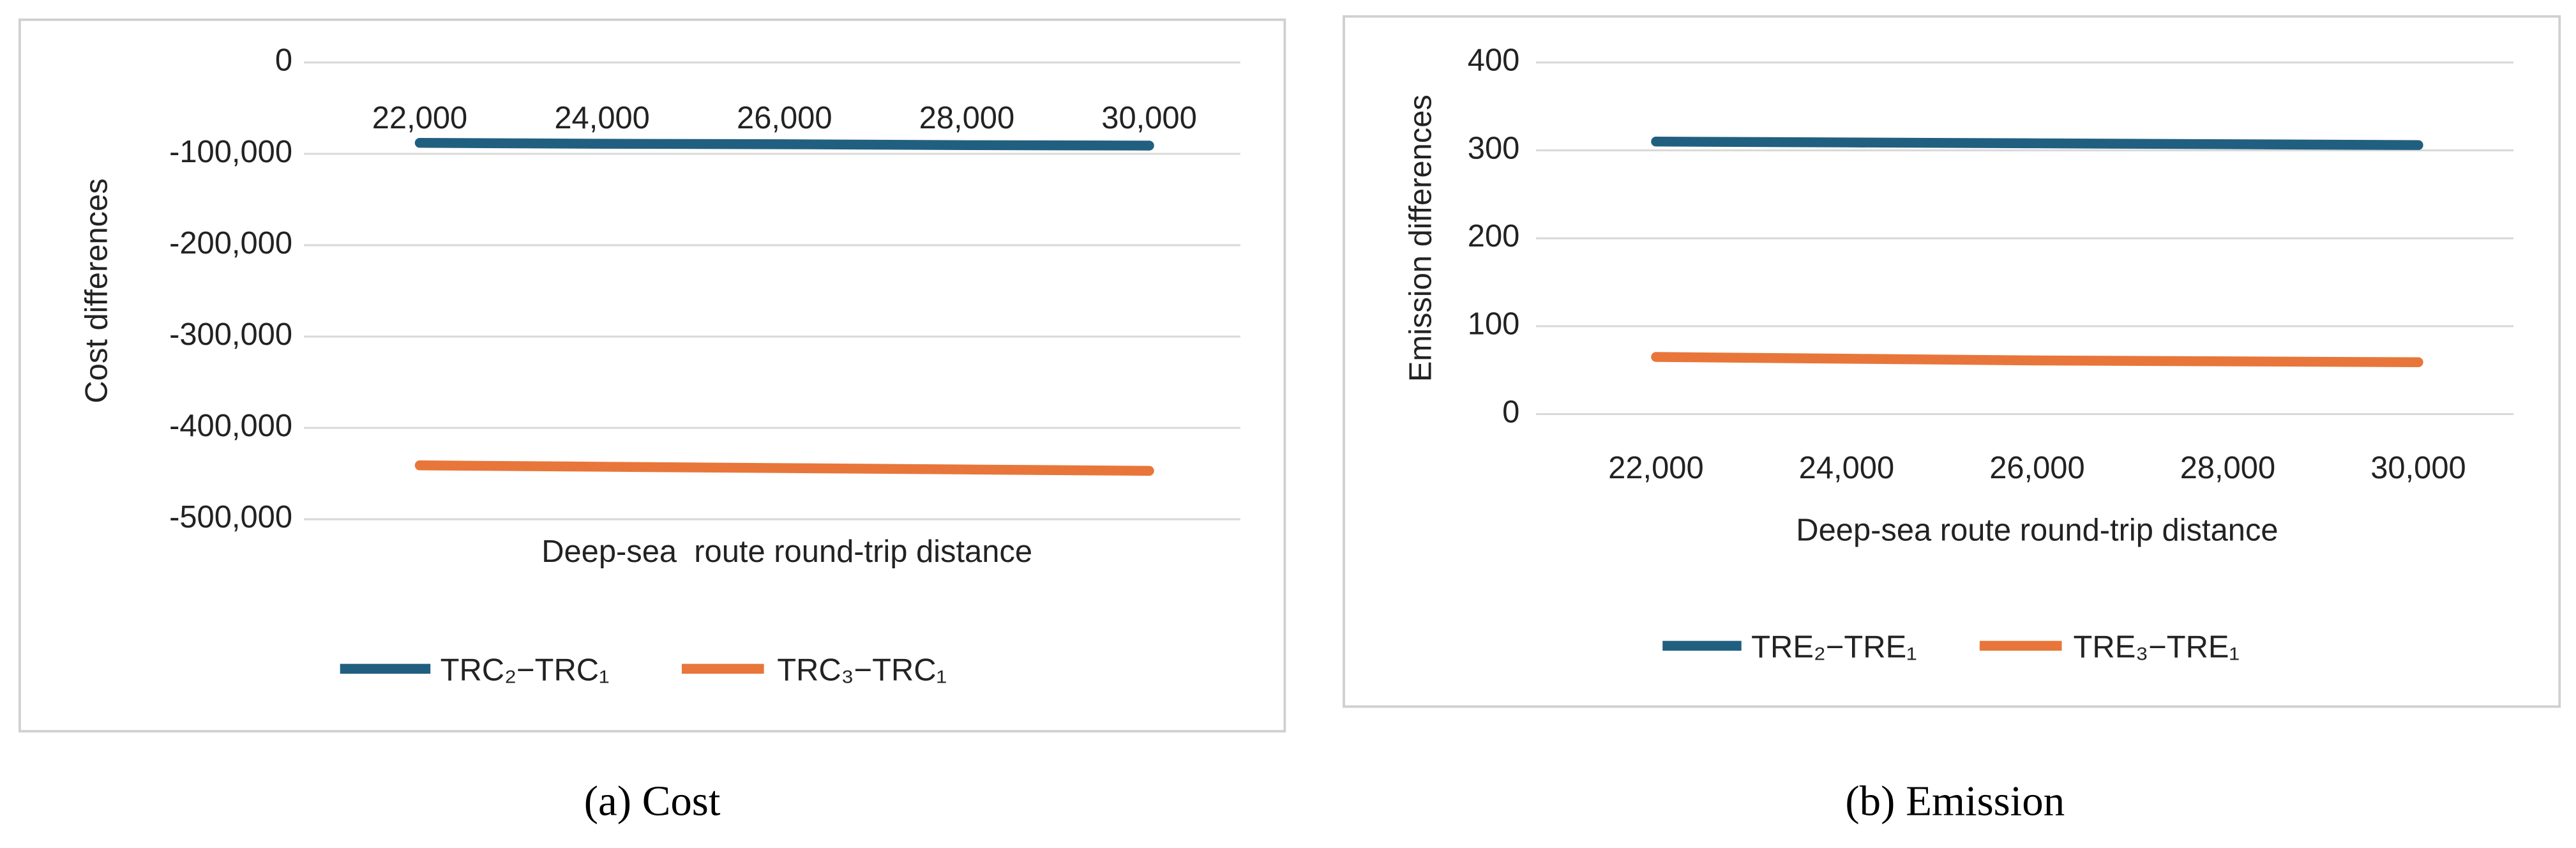  I want to click on y-tick-label: -300,000, so click(230, 334).